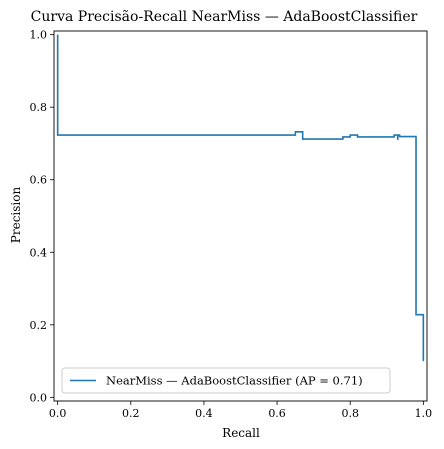  I want to click on x-tick-label: 0.2, so click(131, 413).